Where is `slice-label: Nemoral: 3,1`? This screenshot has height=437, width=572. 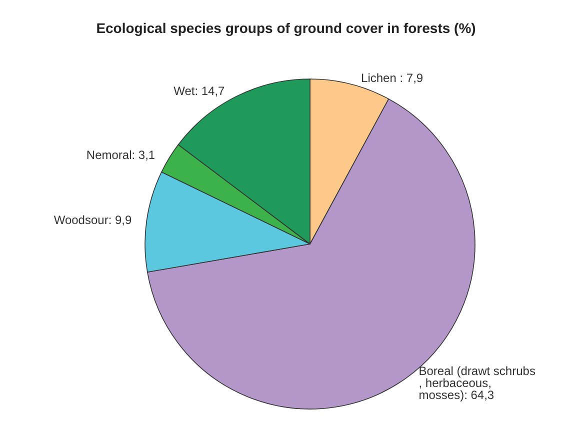
slice-label: Nemoral: 3,1 is located at coordinates (121, 155).